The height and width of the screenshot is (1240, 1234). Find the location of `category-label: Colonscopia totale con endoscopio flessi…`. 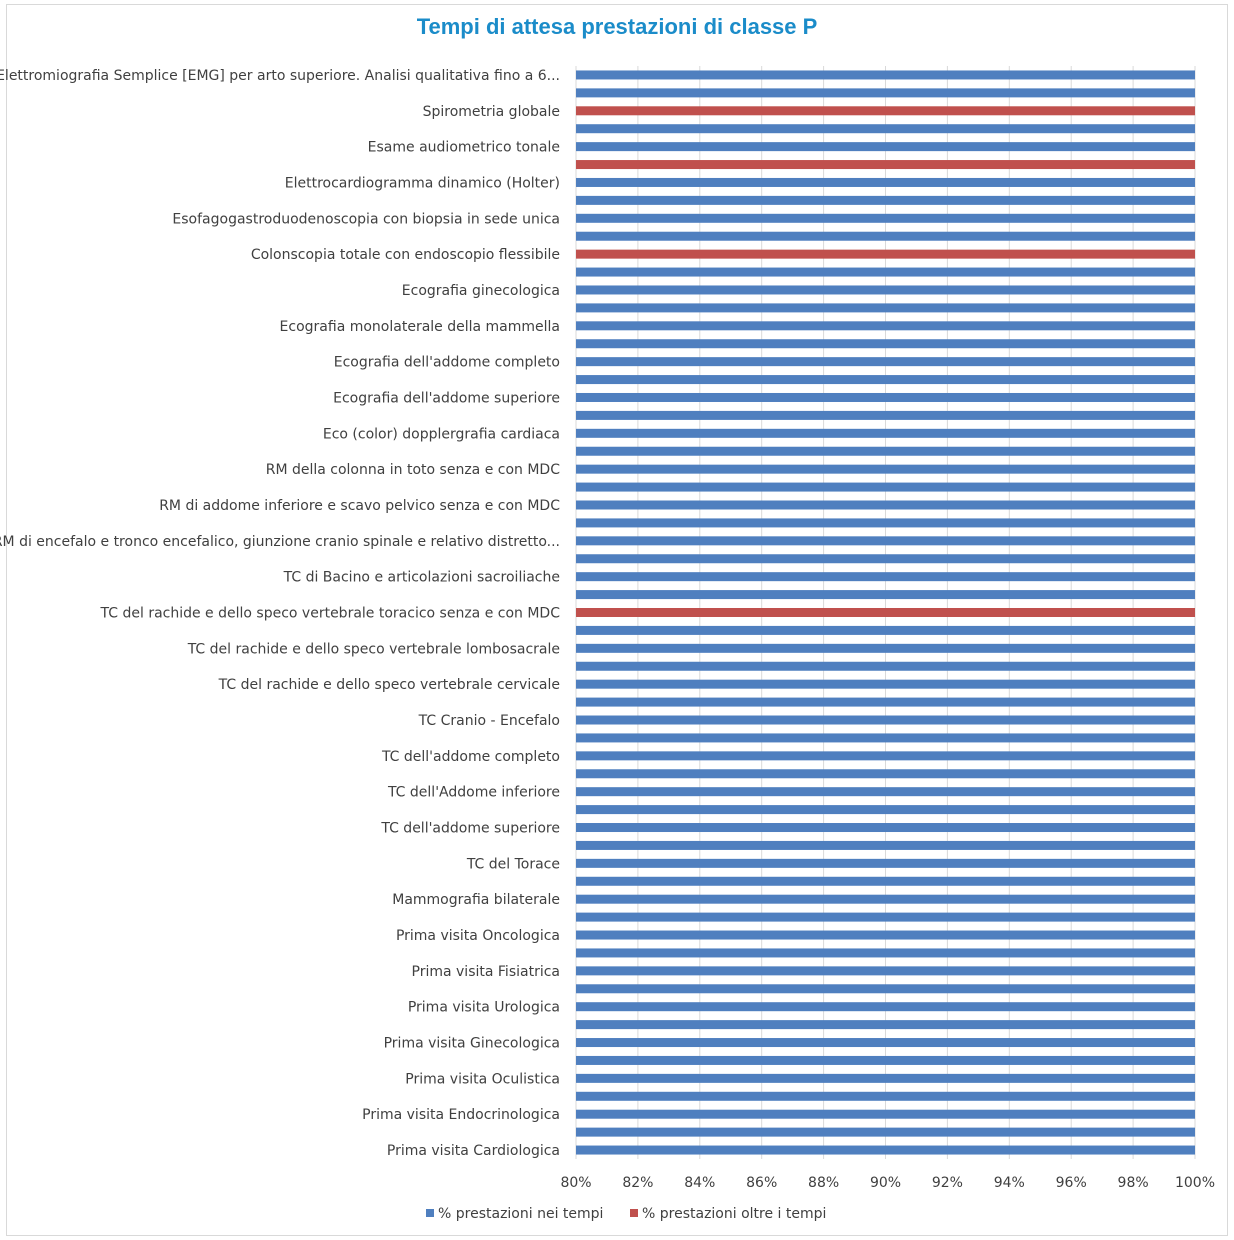

category-label: Colonscopia totale con endoscopio flessi… is located at coordinates (405, 255).